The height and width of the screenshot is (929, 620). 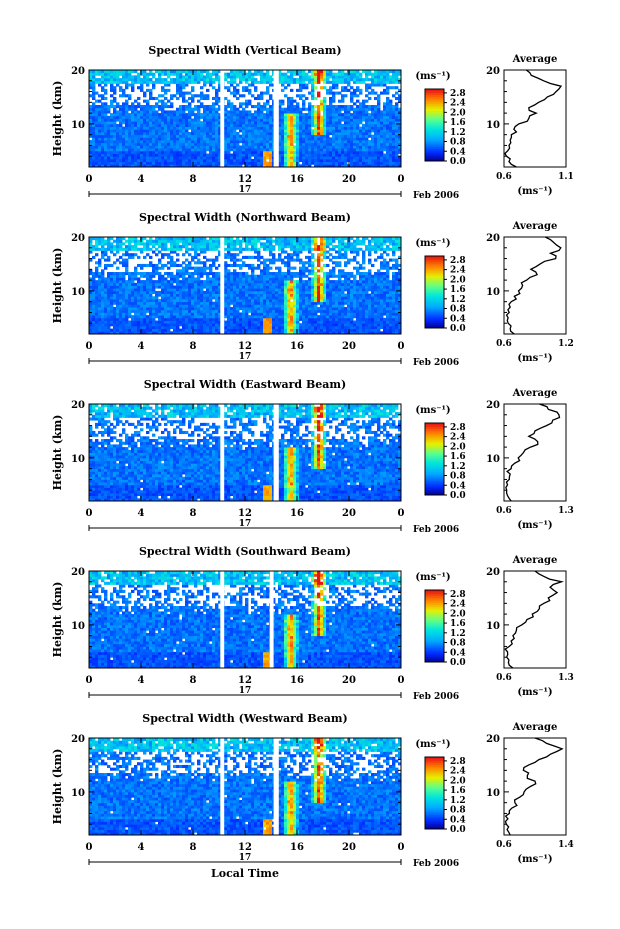 I want to click on average-profile: Average 10 20 0.6 1.4 (ms⁻¹), so click(x=530, y=793).